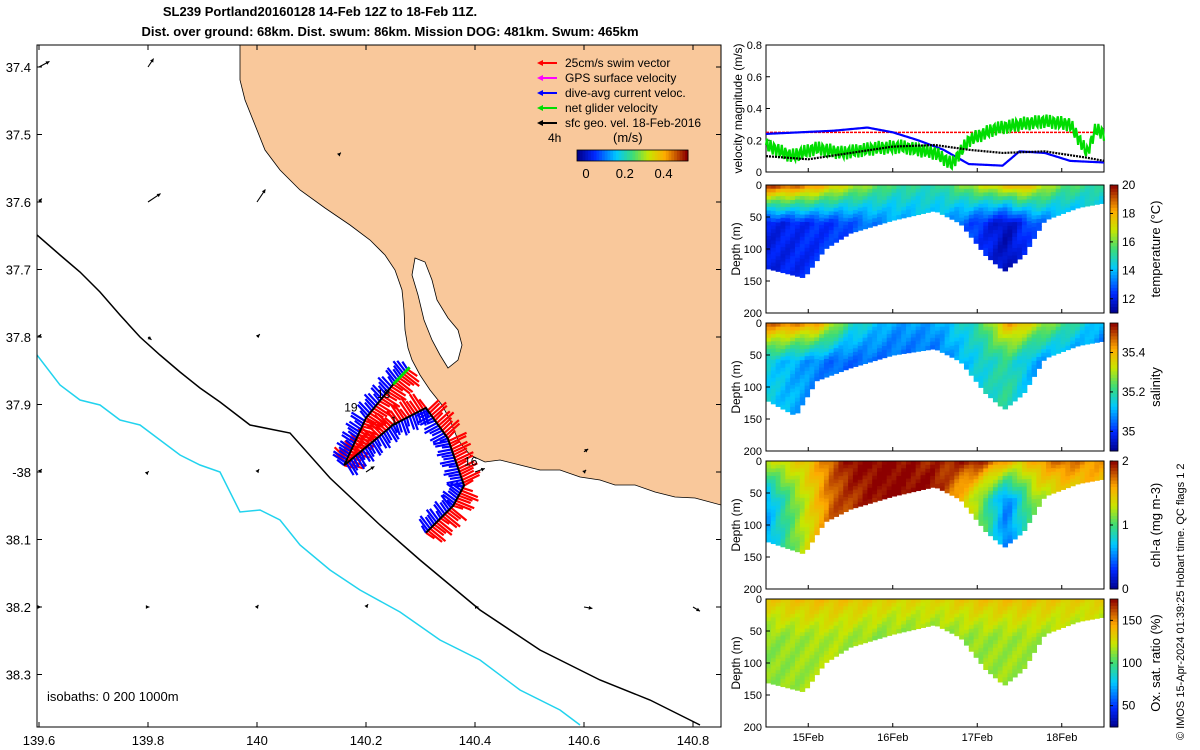 The height and width of the screenshot is (750, 1200). Describe the element at coordinates (1155, 249) in the screenshot. I see `section-colorbar-label: temperature (°C)` at that location.